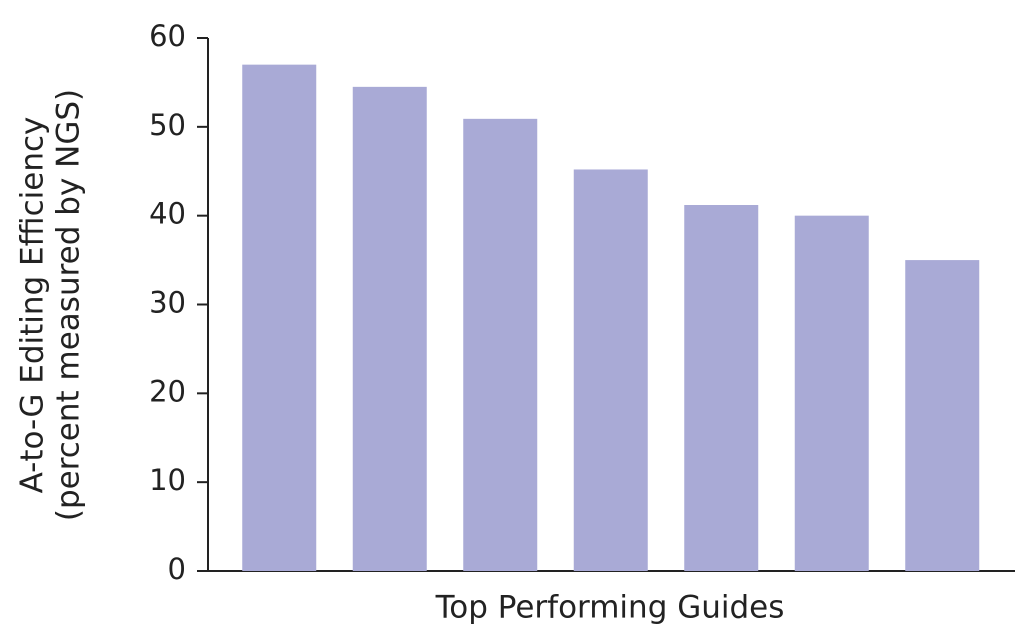 This screenshot has height=643, width=1022. Describe the element at coordinates (167, 214) in the screenshot. I see `y-tick-label: 40` at that location.